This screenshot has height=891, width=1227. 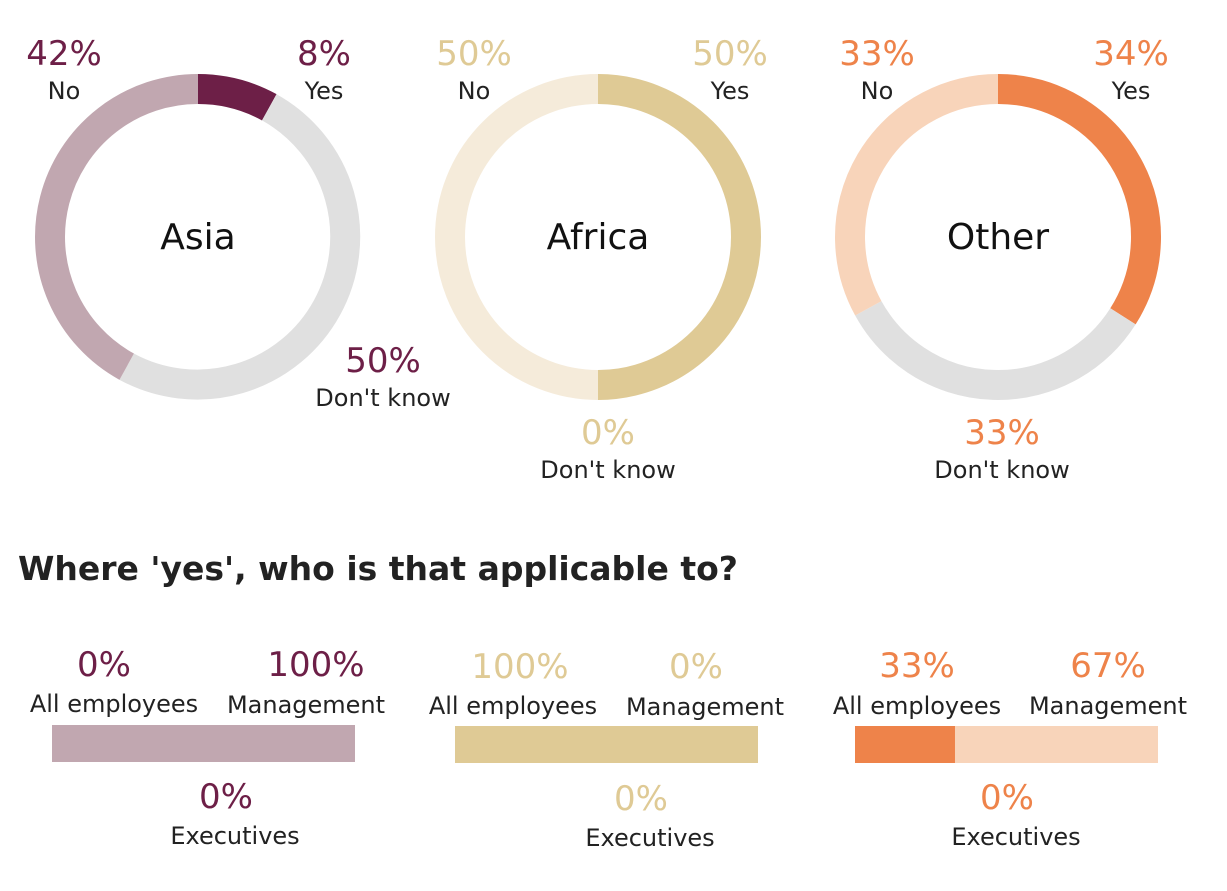 What do you see at coordinates (197, 237) in the screenshot?
I see `donut-center-title: Asia` at bounding box center [197, 237].